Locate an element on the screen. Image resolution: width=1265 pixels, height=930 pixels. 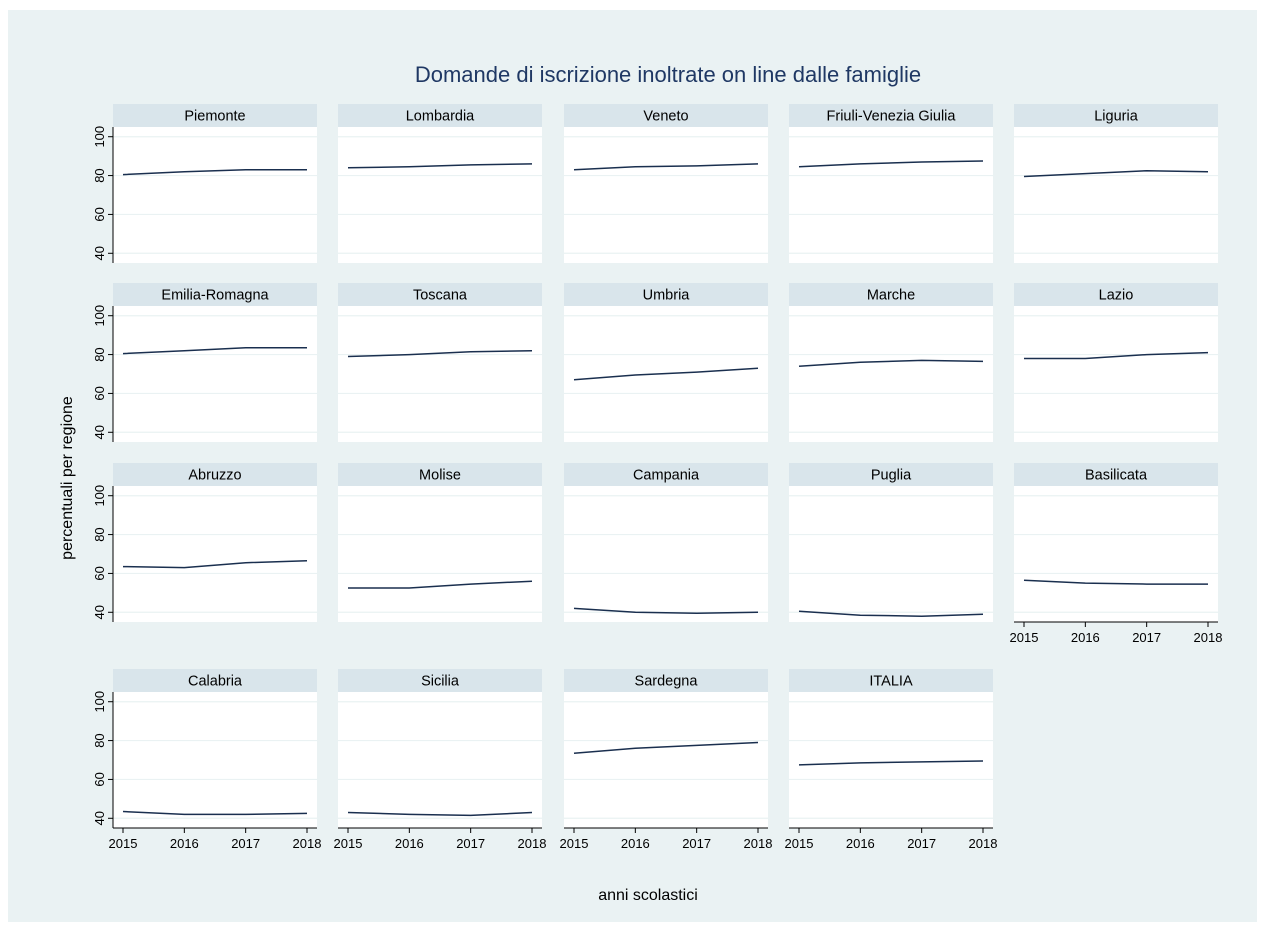
panel-plot-area-veneto is located at coordinates (666, 195).